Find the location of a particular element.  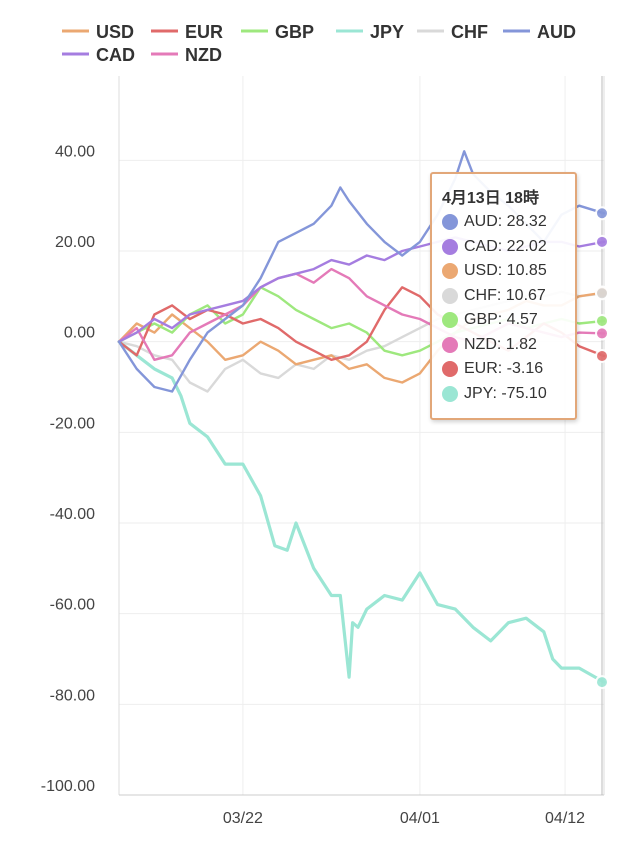

tooltip-row-label: EUR: -3.16 is located at coordinates (504, 369).